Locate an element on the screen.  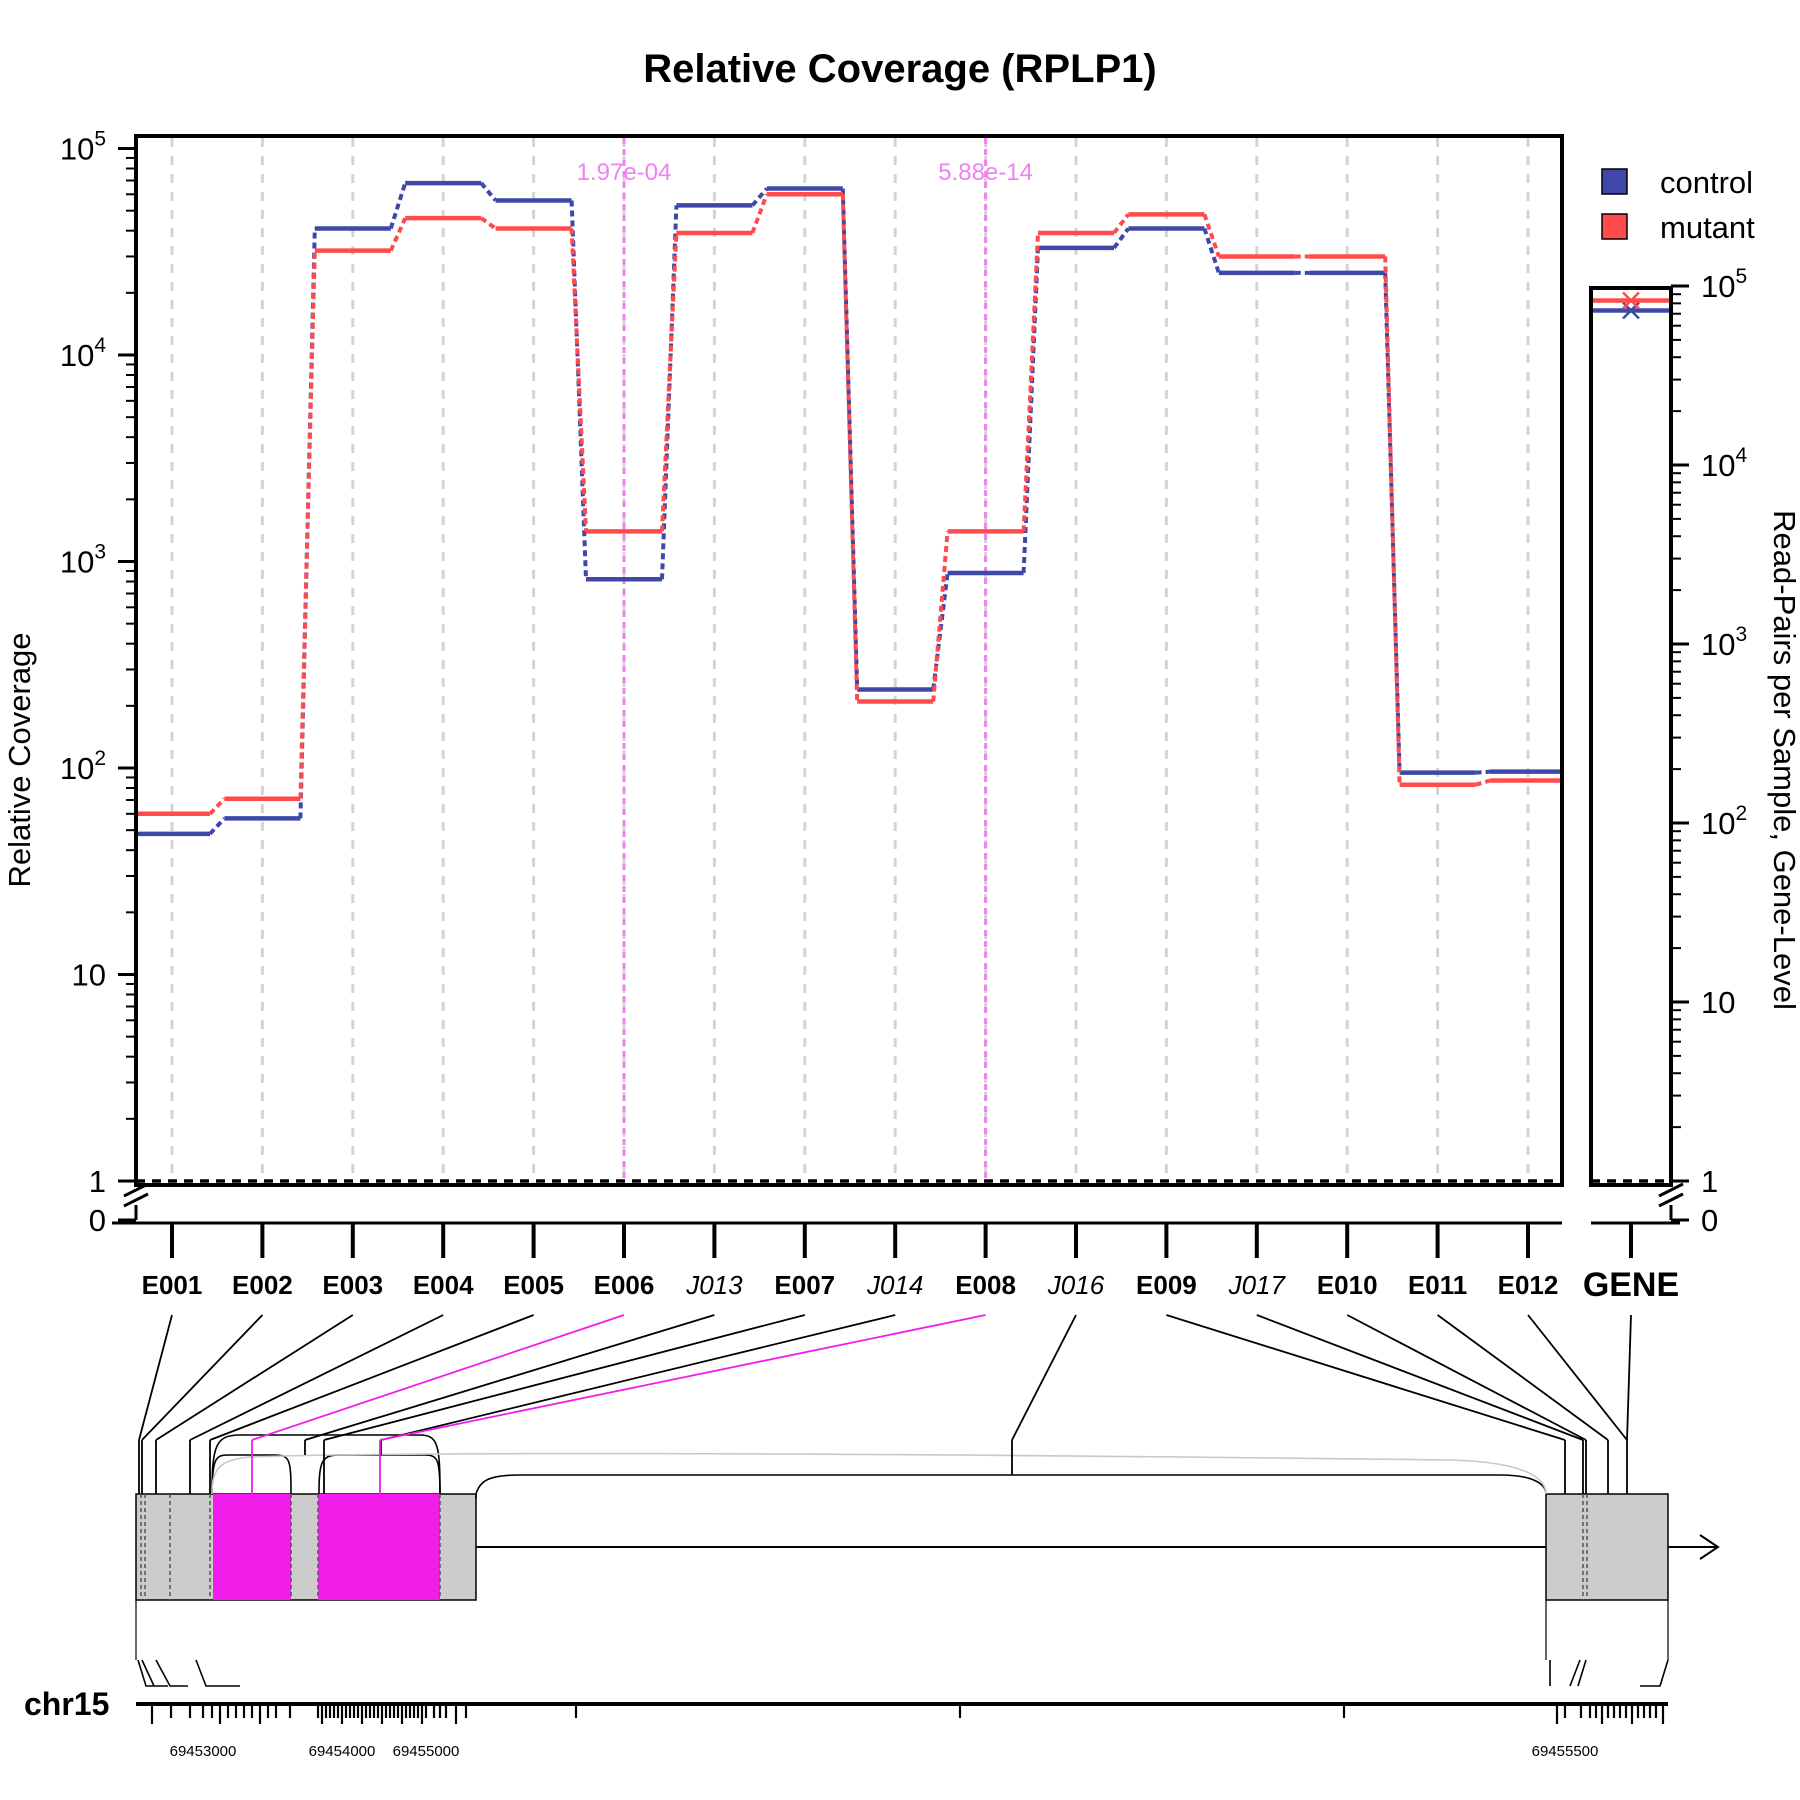
y-tick-base-6: 10 is located at coordinates (77, 149).